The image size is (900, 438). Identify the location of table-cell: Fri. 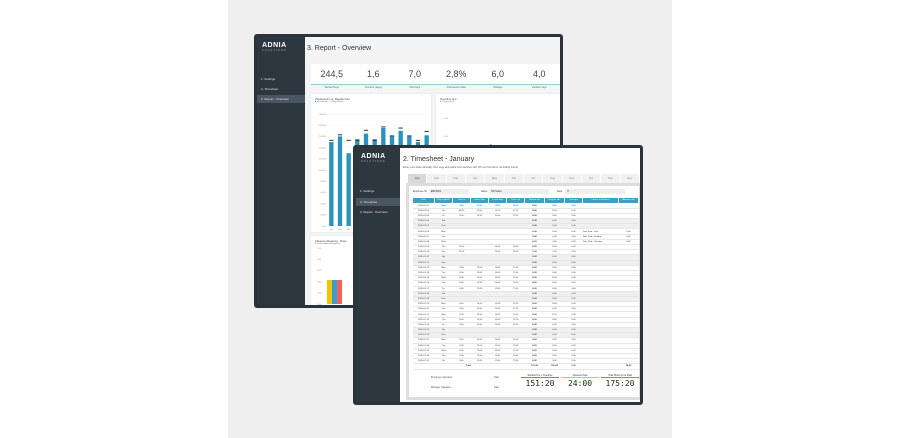
(443, 361).